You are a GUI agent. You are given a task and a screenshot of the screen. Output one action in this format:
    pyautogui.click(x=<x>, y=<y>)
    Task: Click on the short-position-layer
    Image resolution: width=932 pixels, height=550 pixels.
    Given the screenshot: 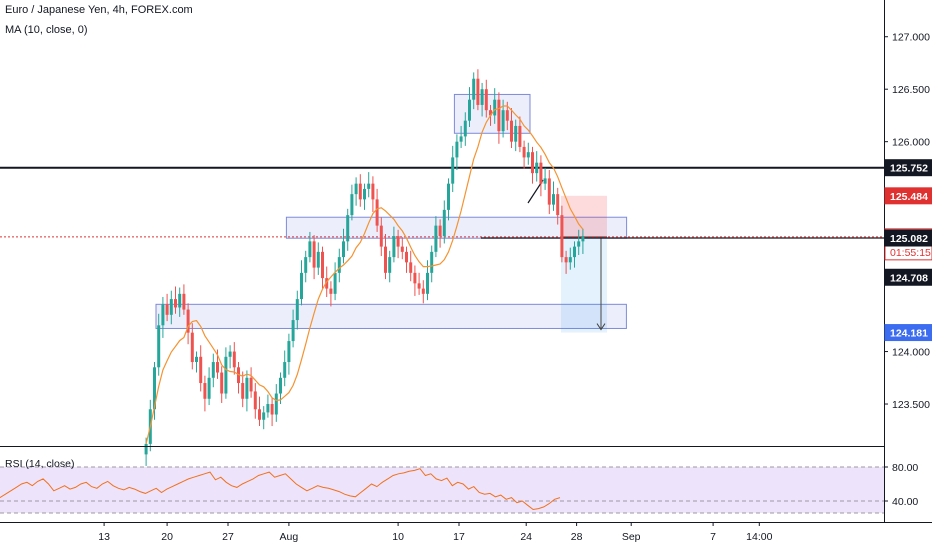 What is the action you would take?
    pyautogui.click(x=584, y=264)
    